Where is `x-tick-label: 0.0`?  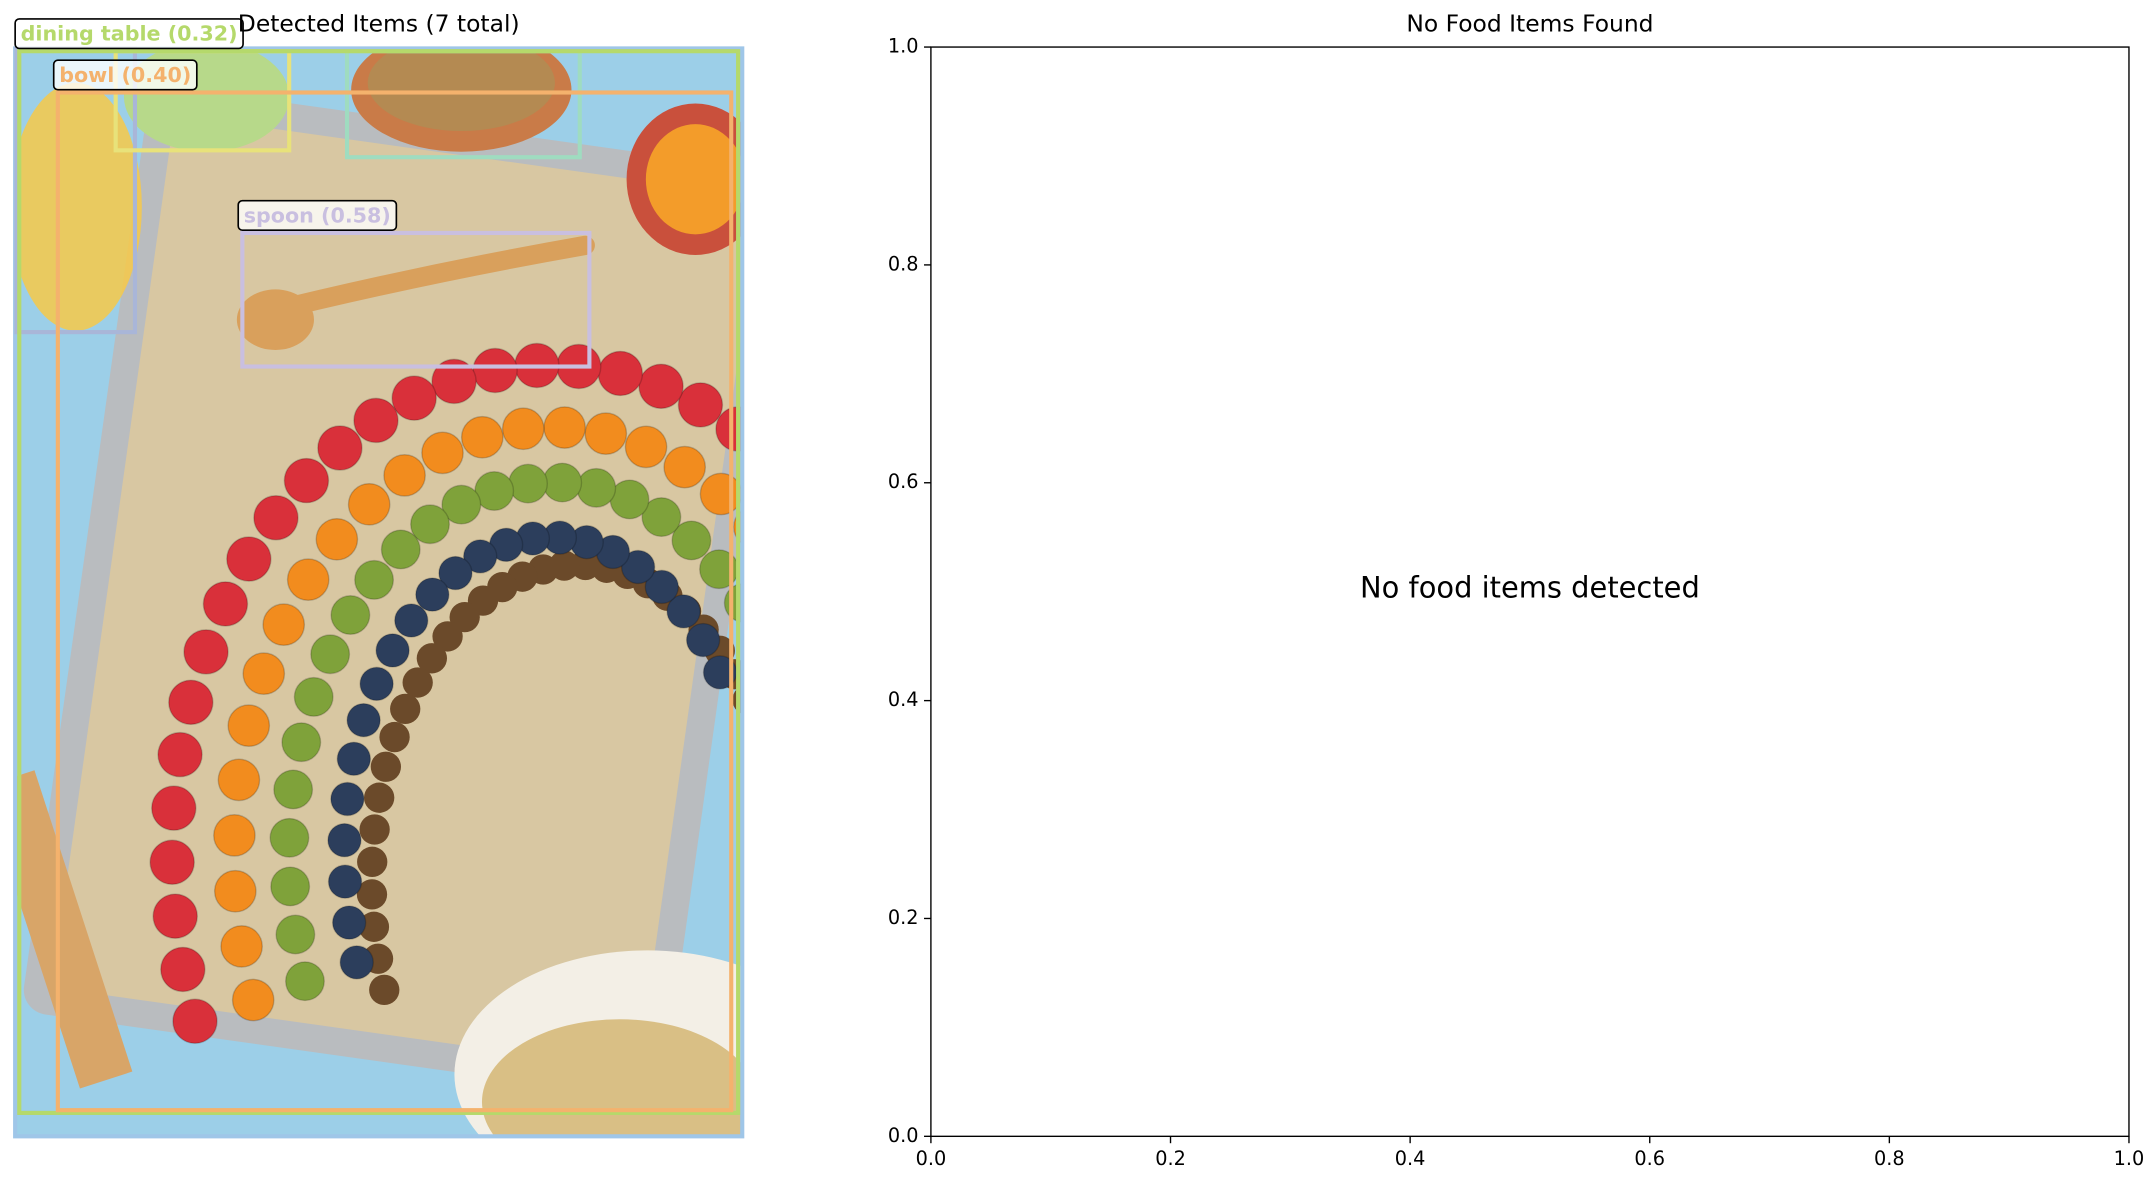 x-tick-label: 0.0 is located at coordinates (931, 1158).